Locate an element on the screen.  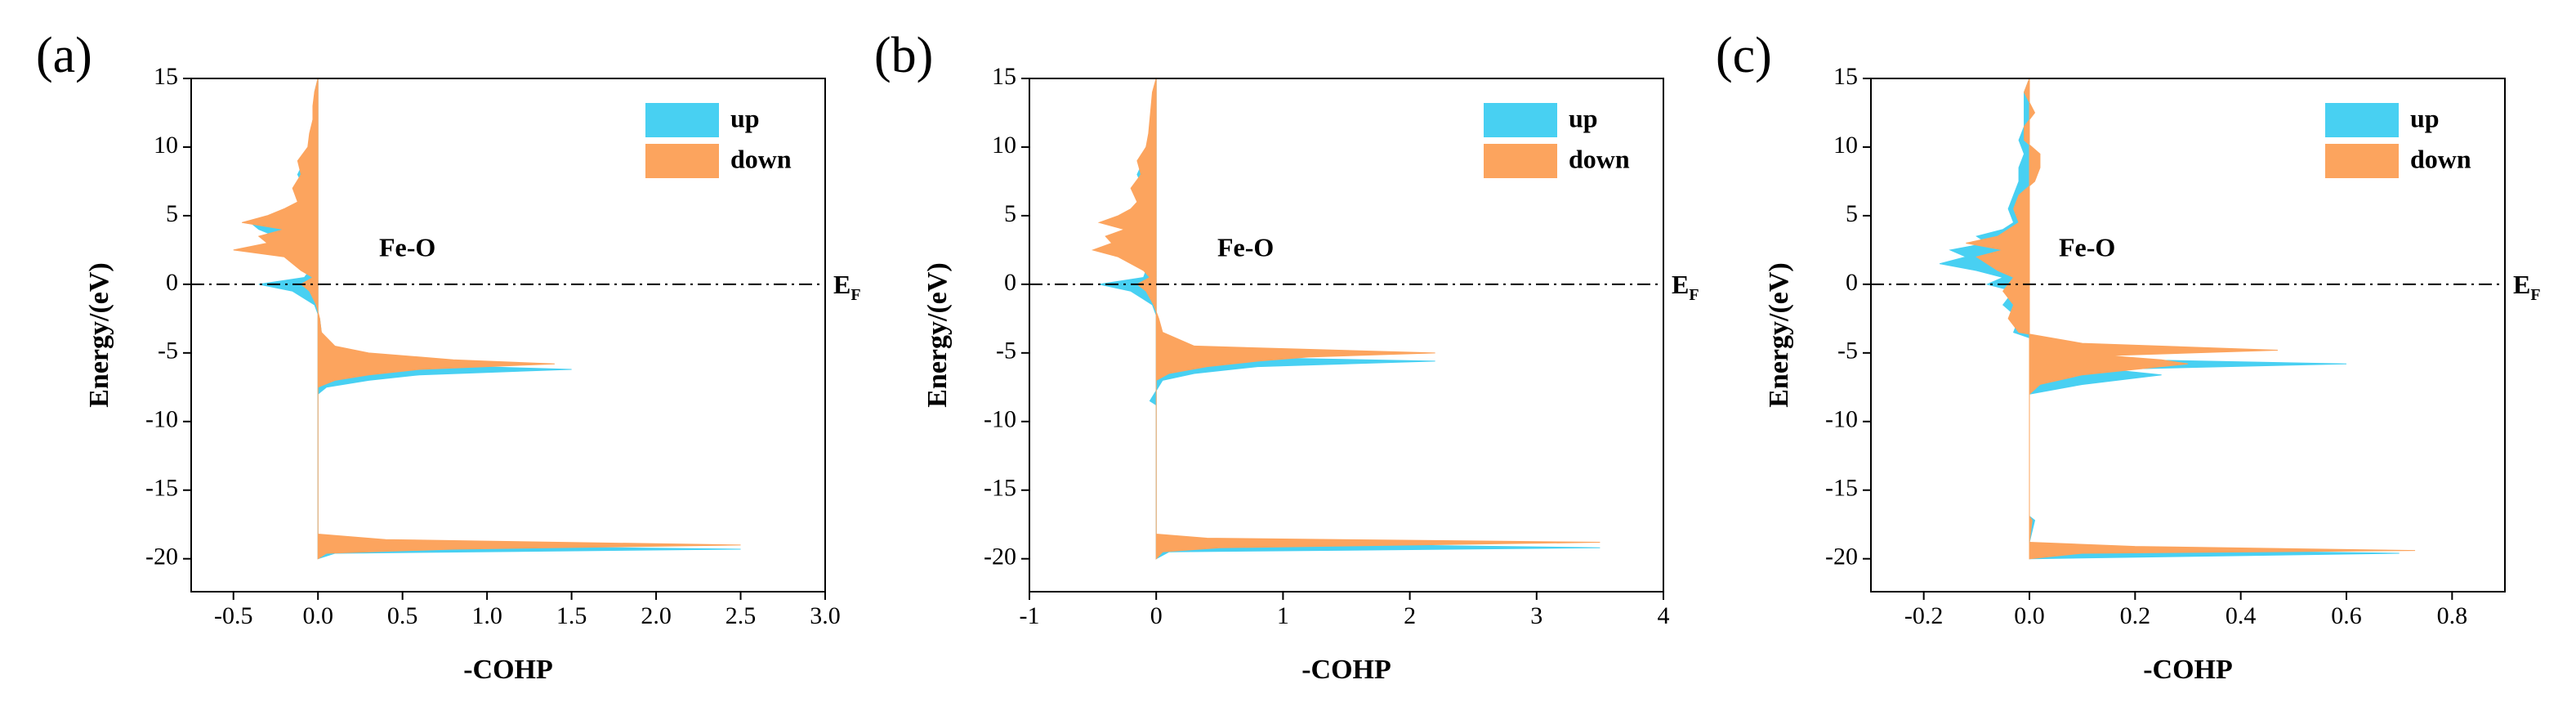
x-tick-label: -1 is located at coordinates (1030, 615).